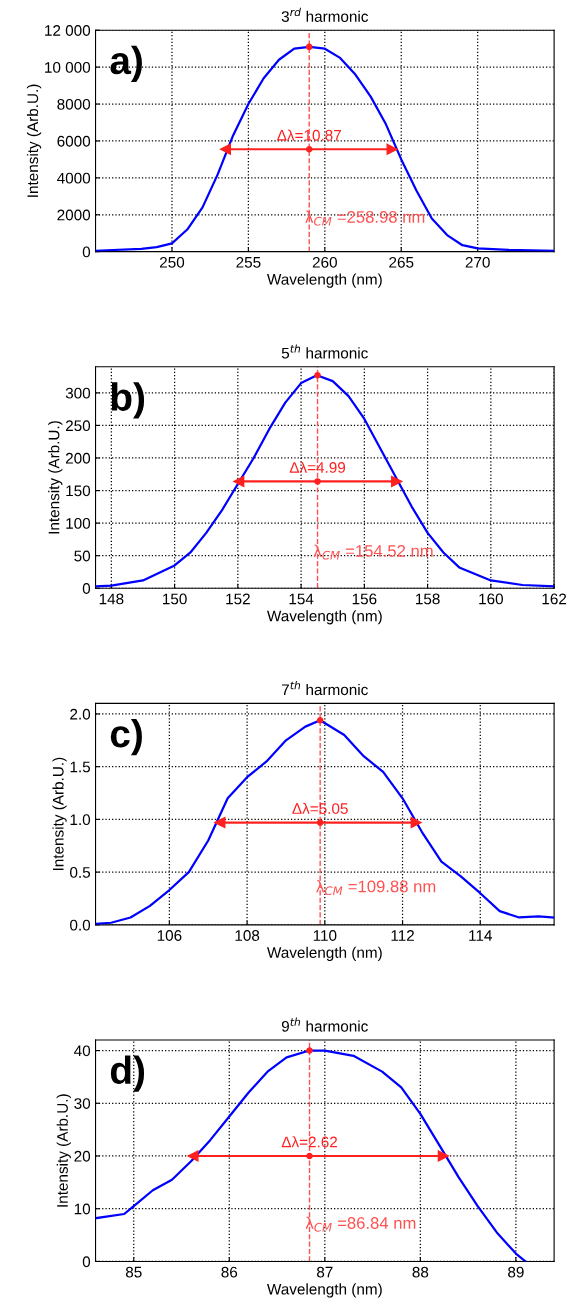  What do you see at coordinates (82, 1051) in the screenshot?
I see `y-tick-label: 40` at bounding box center [82, 1051].